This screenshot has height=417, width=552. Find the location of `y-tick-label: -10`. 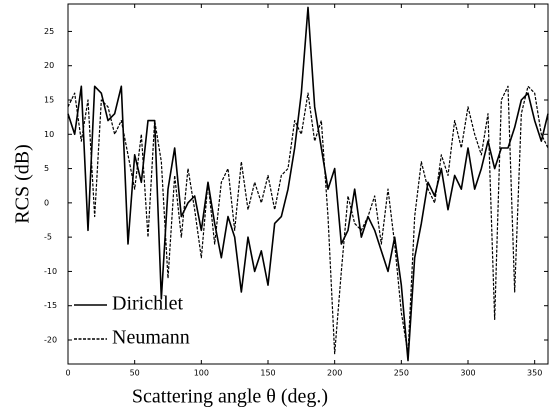

y-tick-label: -10 is located at coordinates (50, 271).